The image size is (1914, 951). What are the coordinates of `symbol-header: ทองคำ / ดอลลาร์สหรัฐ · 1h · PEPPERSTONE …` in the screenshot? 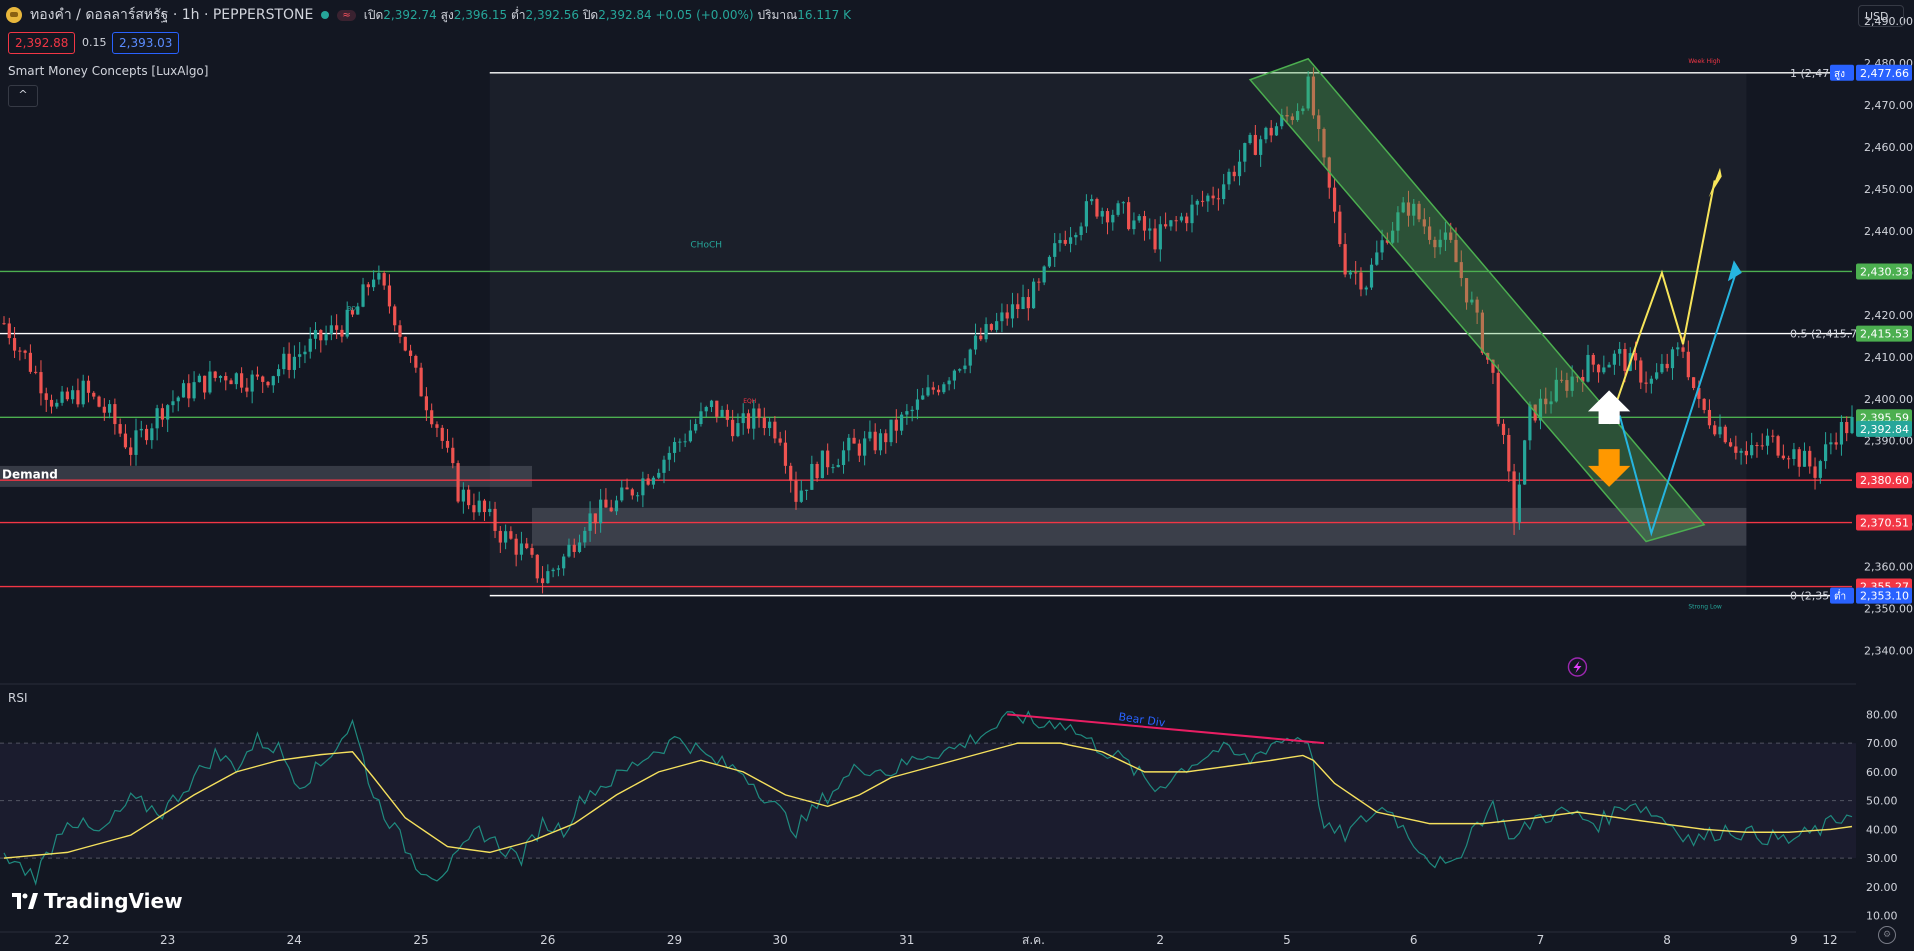 It's located at (428, 15).